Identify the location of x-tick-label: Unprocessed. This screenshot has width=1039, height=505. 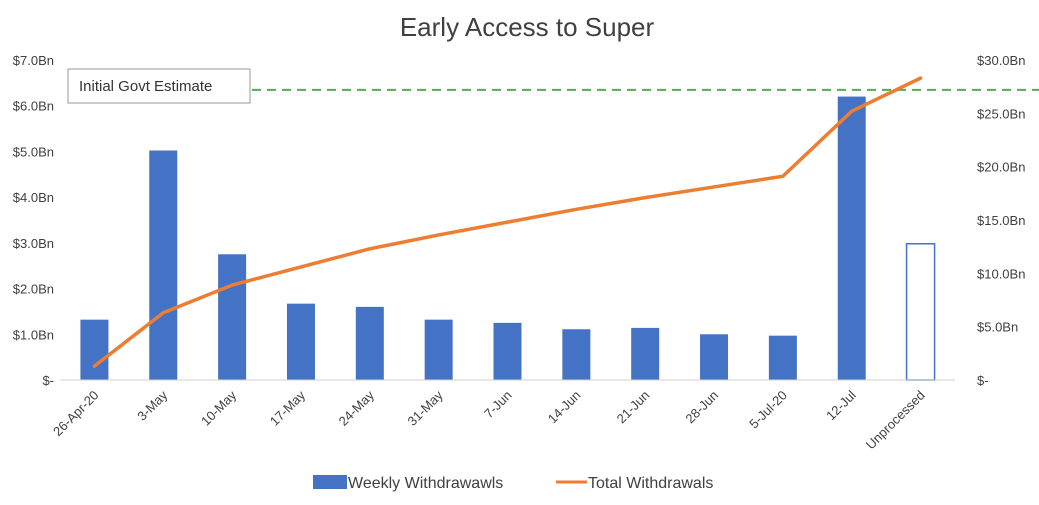
(895, 420).